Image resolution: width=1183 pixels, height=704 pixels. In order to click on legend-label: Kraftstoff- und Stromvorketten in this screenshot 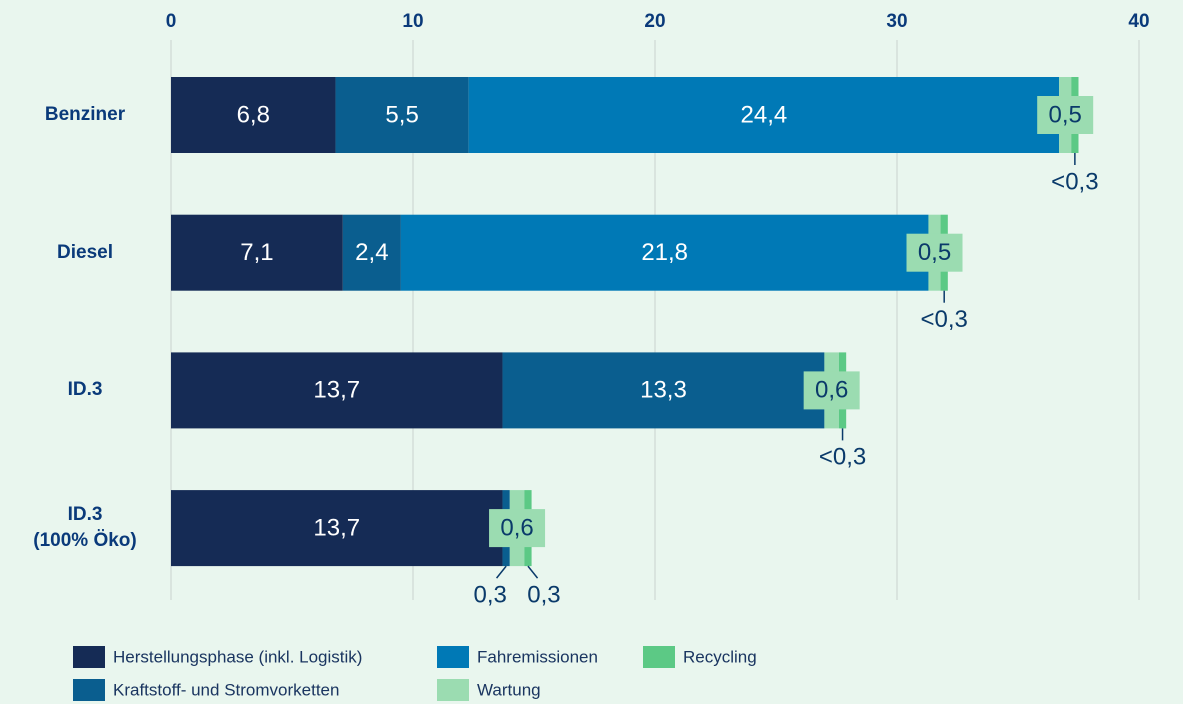, I will do `click(226, 689)`.